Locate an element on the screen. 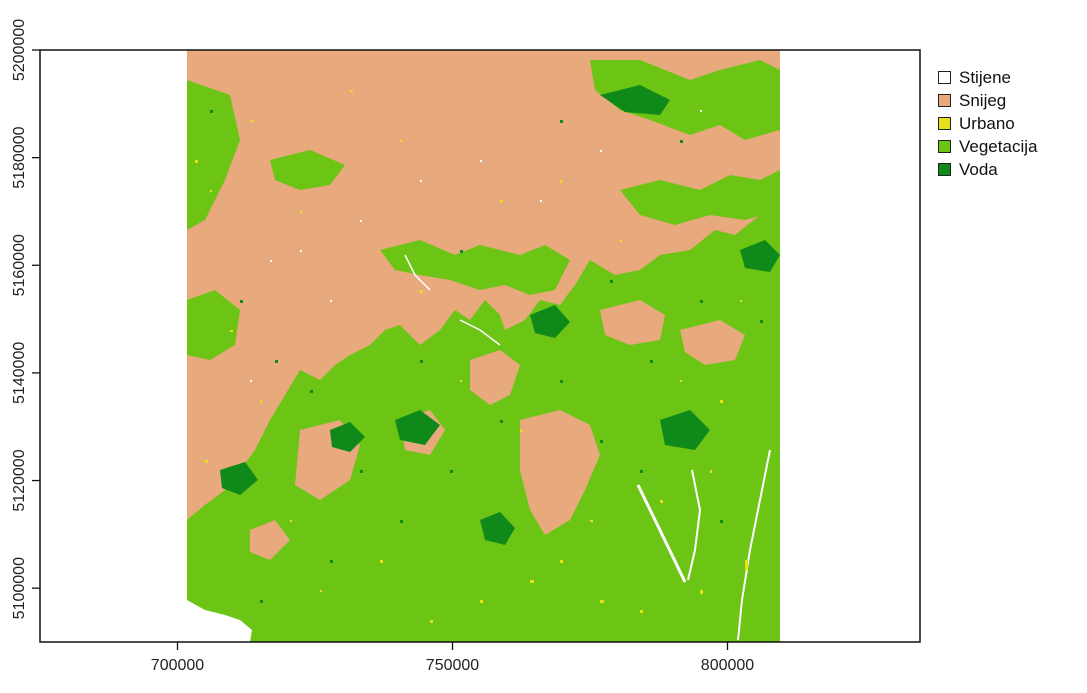  legend-item-urbano: Urbano is located at coordinates (987, 123).